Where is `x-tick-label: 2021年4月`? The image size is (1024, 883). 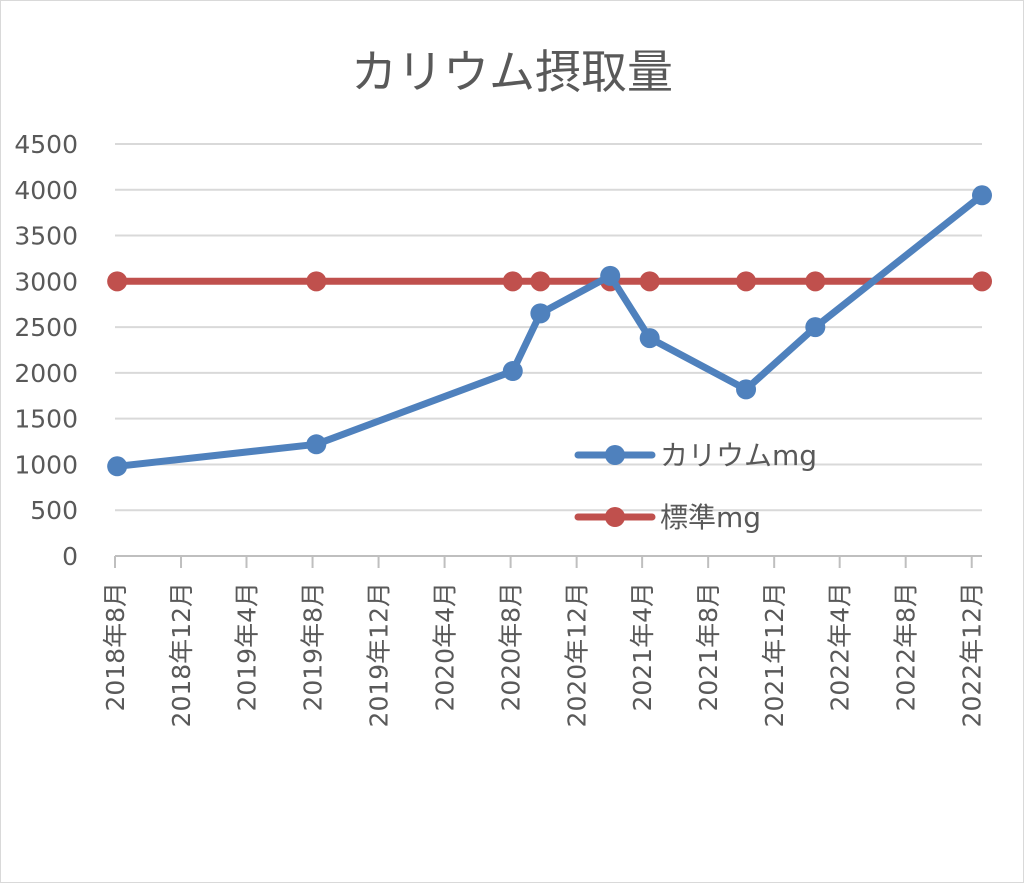
x-tick-label: 2021年4月 is located at coordinates (642, 647).